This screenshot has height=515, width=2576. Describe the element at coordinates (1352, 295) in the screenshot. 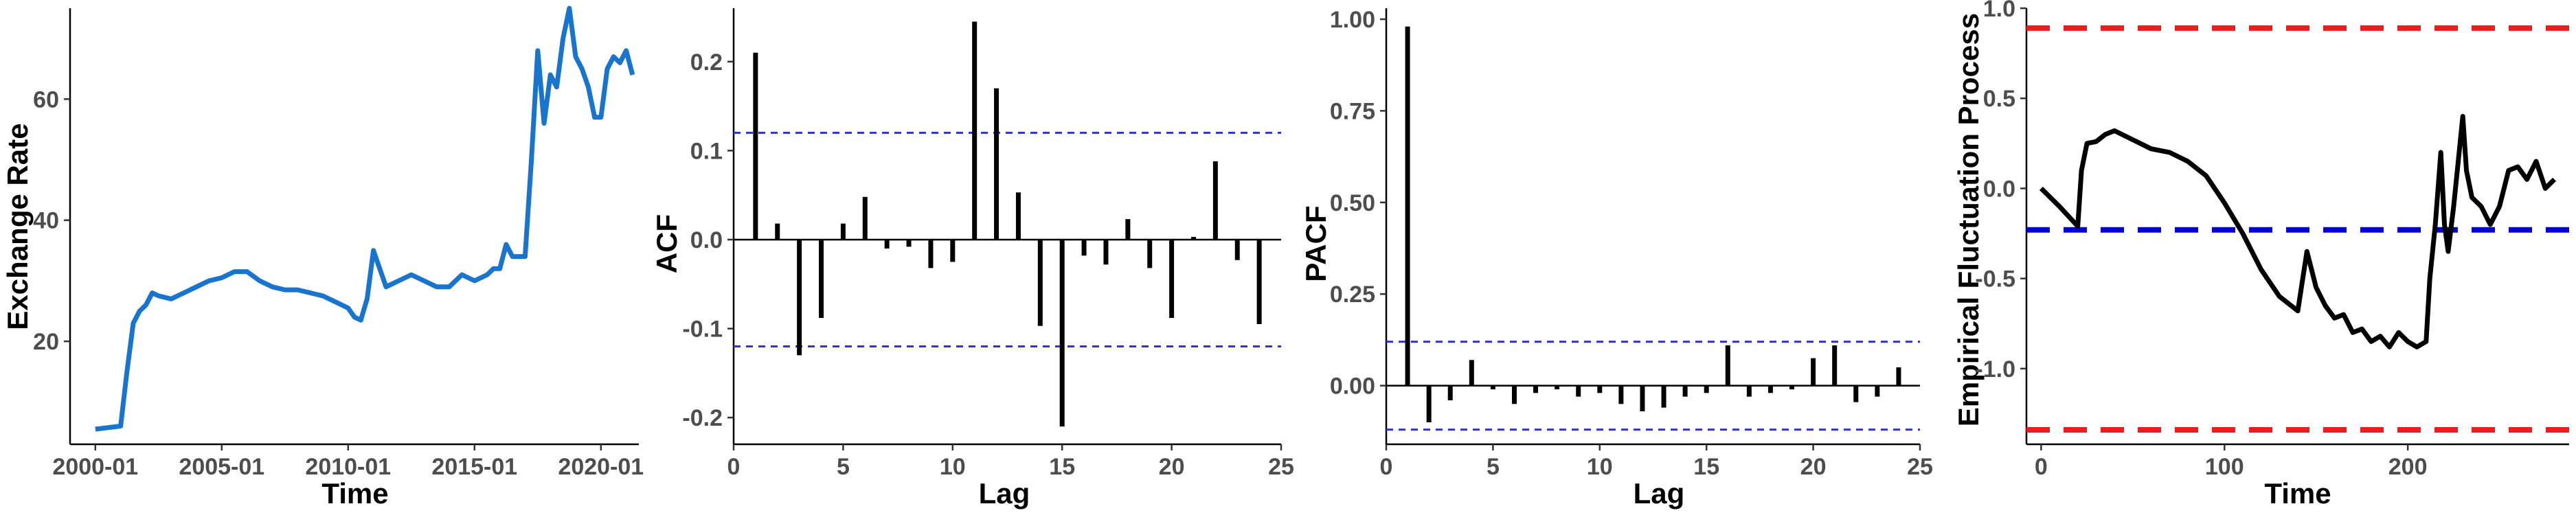

I see `y-tick-label: 0.25` at that location.